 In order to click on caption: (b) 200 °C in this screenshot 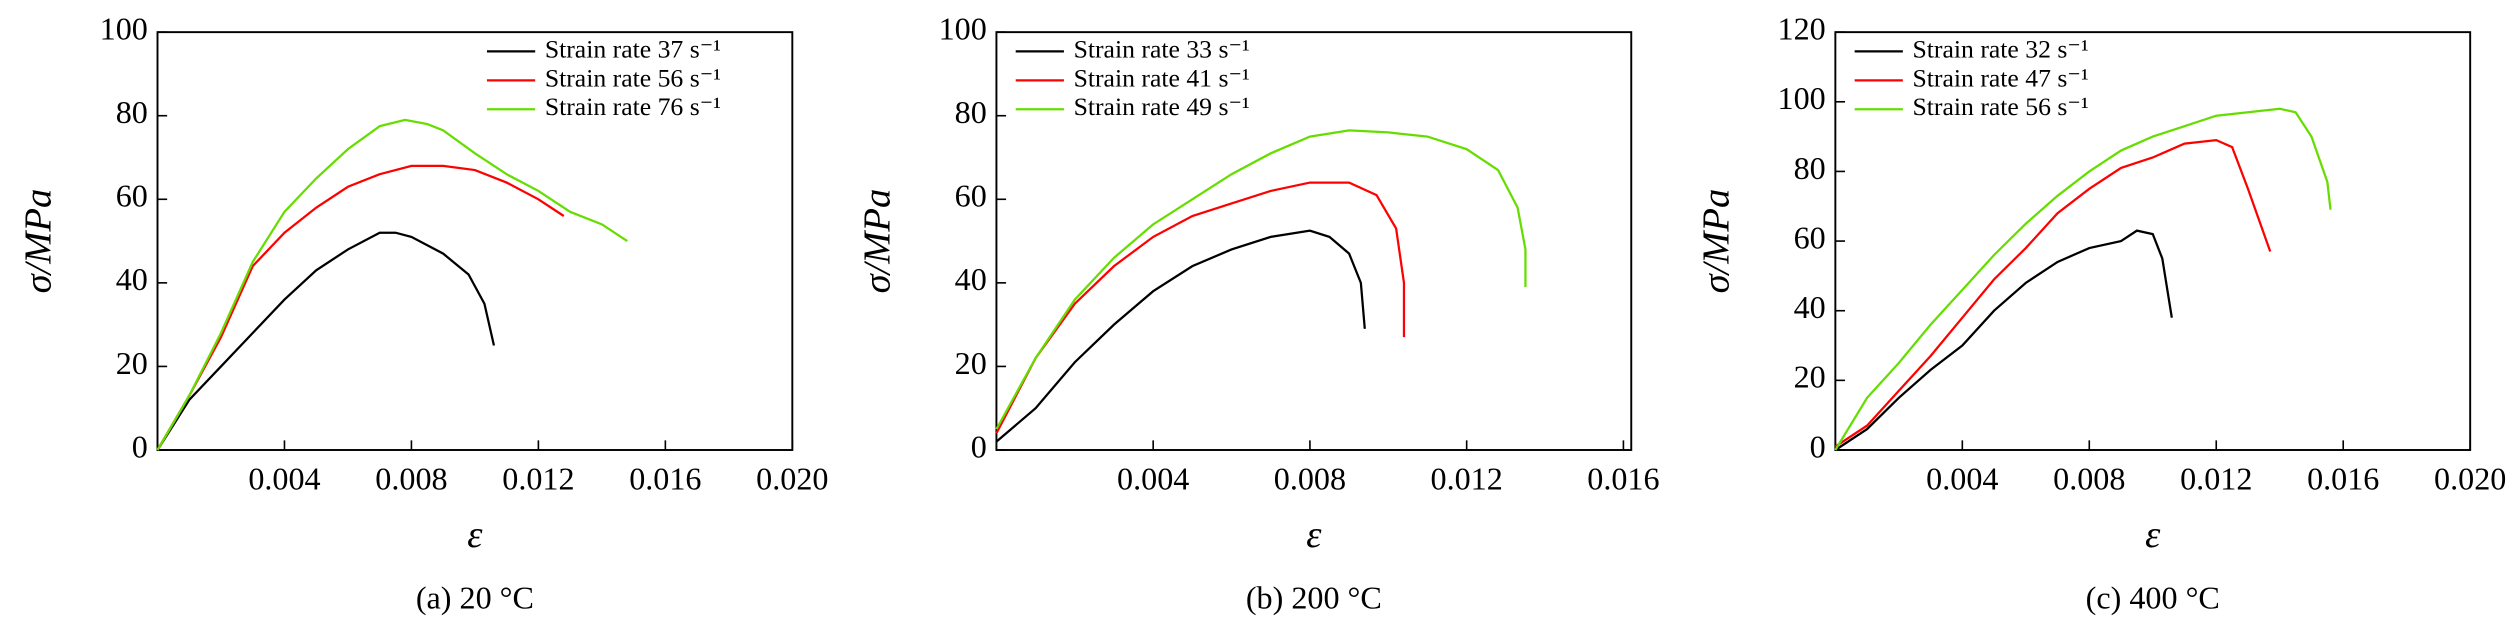, I will do `click(1314, 597)`.